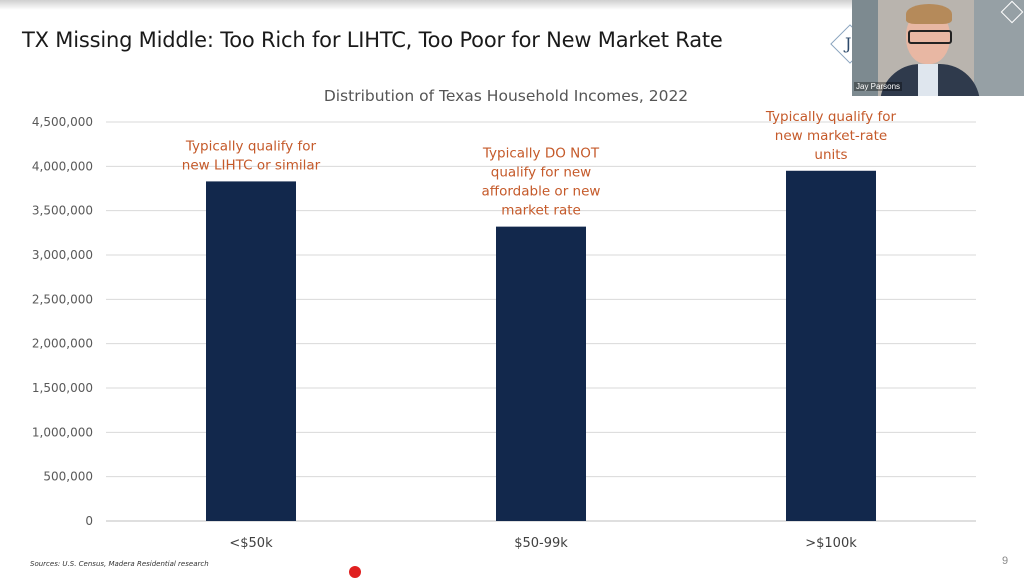 This screenshot has height=578, width=1024. Describe the element at coordinates (541, 192) in the screenshot. I see `bar-annotation: affordable or new` at that location.